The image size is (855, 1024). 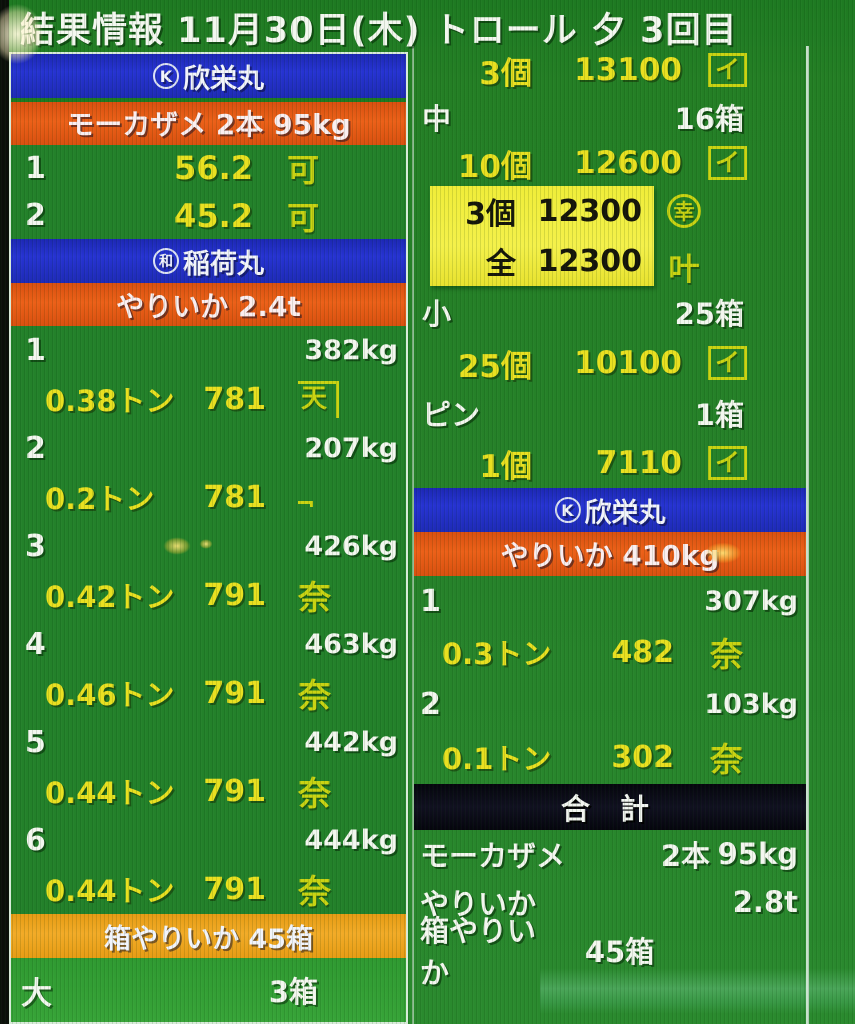 What do you see at coordinates (478, 952) in the screenshot?
I see `total-species: 箱やりいか` at bounding box center [478, 952].